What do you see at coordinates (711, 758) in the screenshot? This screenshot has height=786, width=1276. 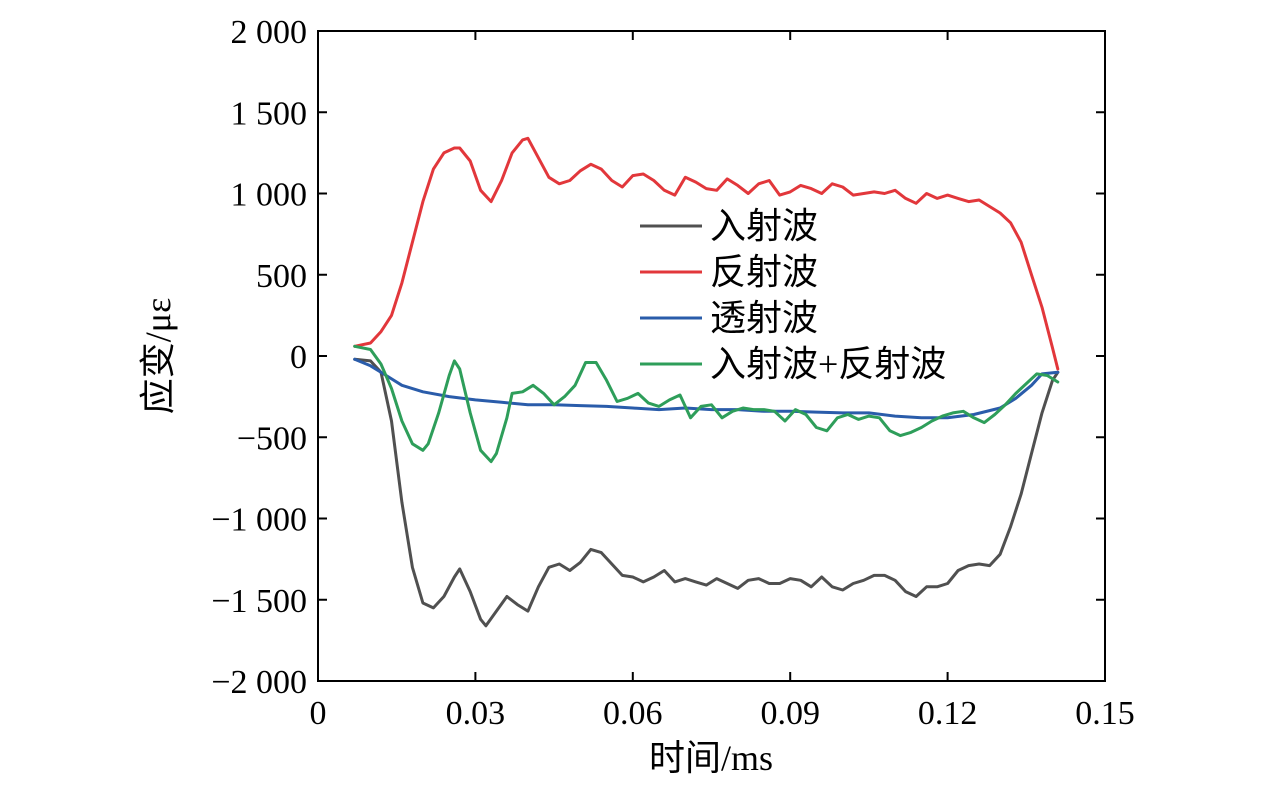 I see `x-axis-title: 时间/ms` at bounding box center [711, 758].